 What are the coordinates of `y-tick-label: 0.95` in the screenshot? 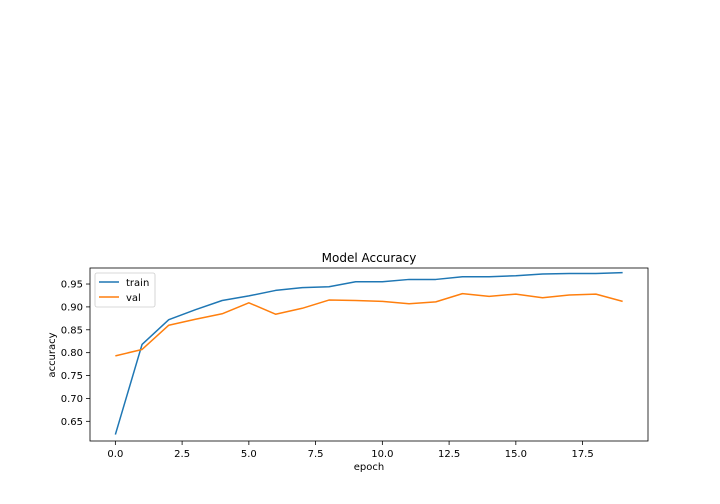 It's located at (72, 285).